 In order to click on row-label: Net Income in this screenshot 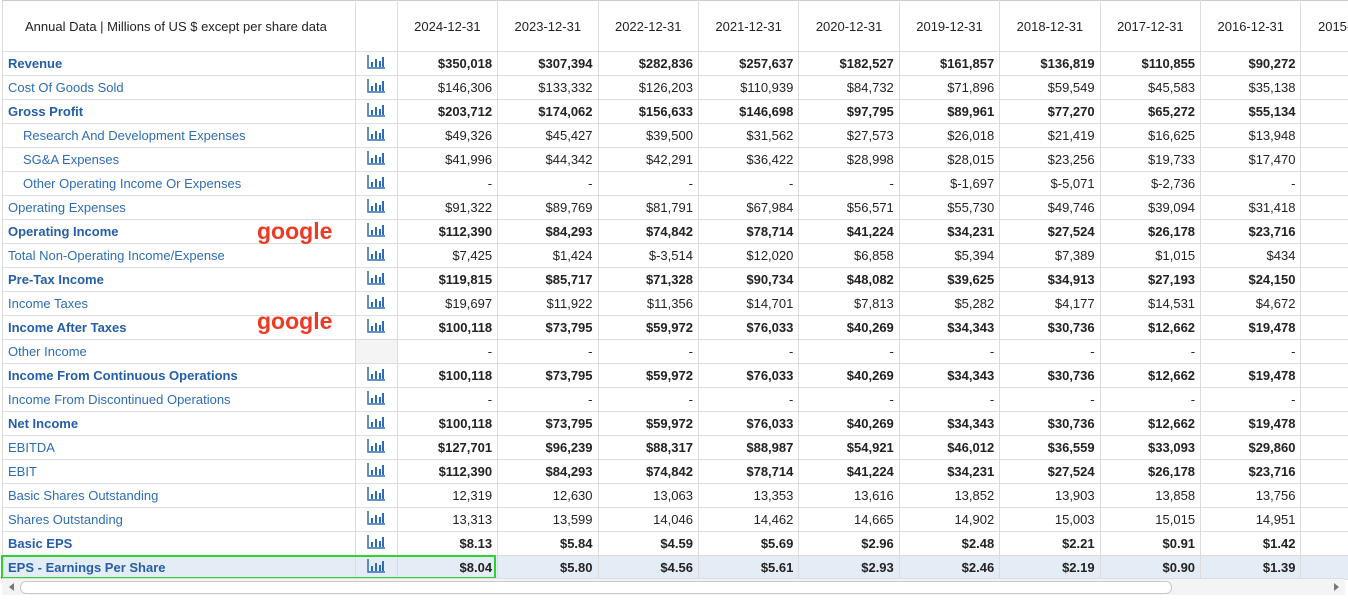, I will do `click(179, 423)`.